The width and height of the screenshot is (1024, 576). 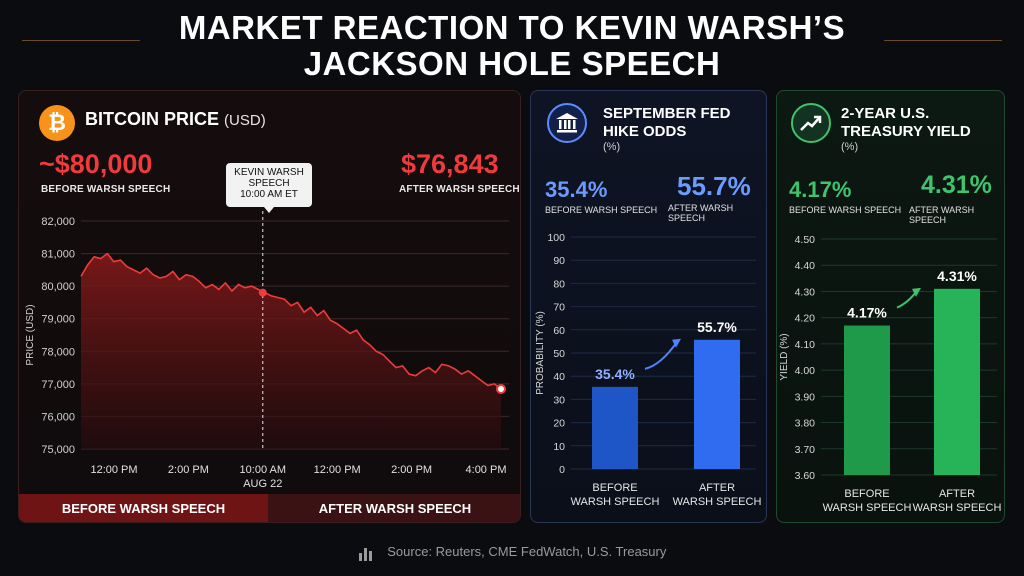 I want to click on speech-tag-line-2: SPEECH, so click(x=269, y=183).